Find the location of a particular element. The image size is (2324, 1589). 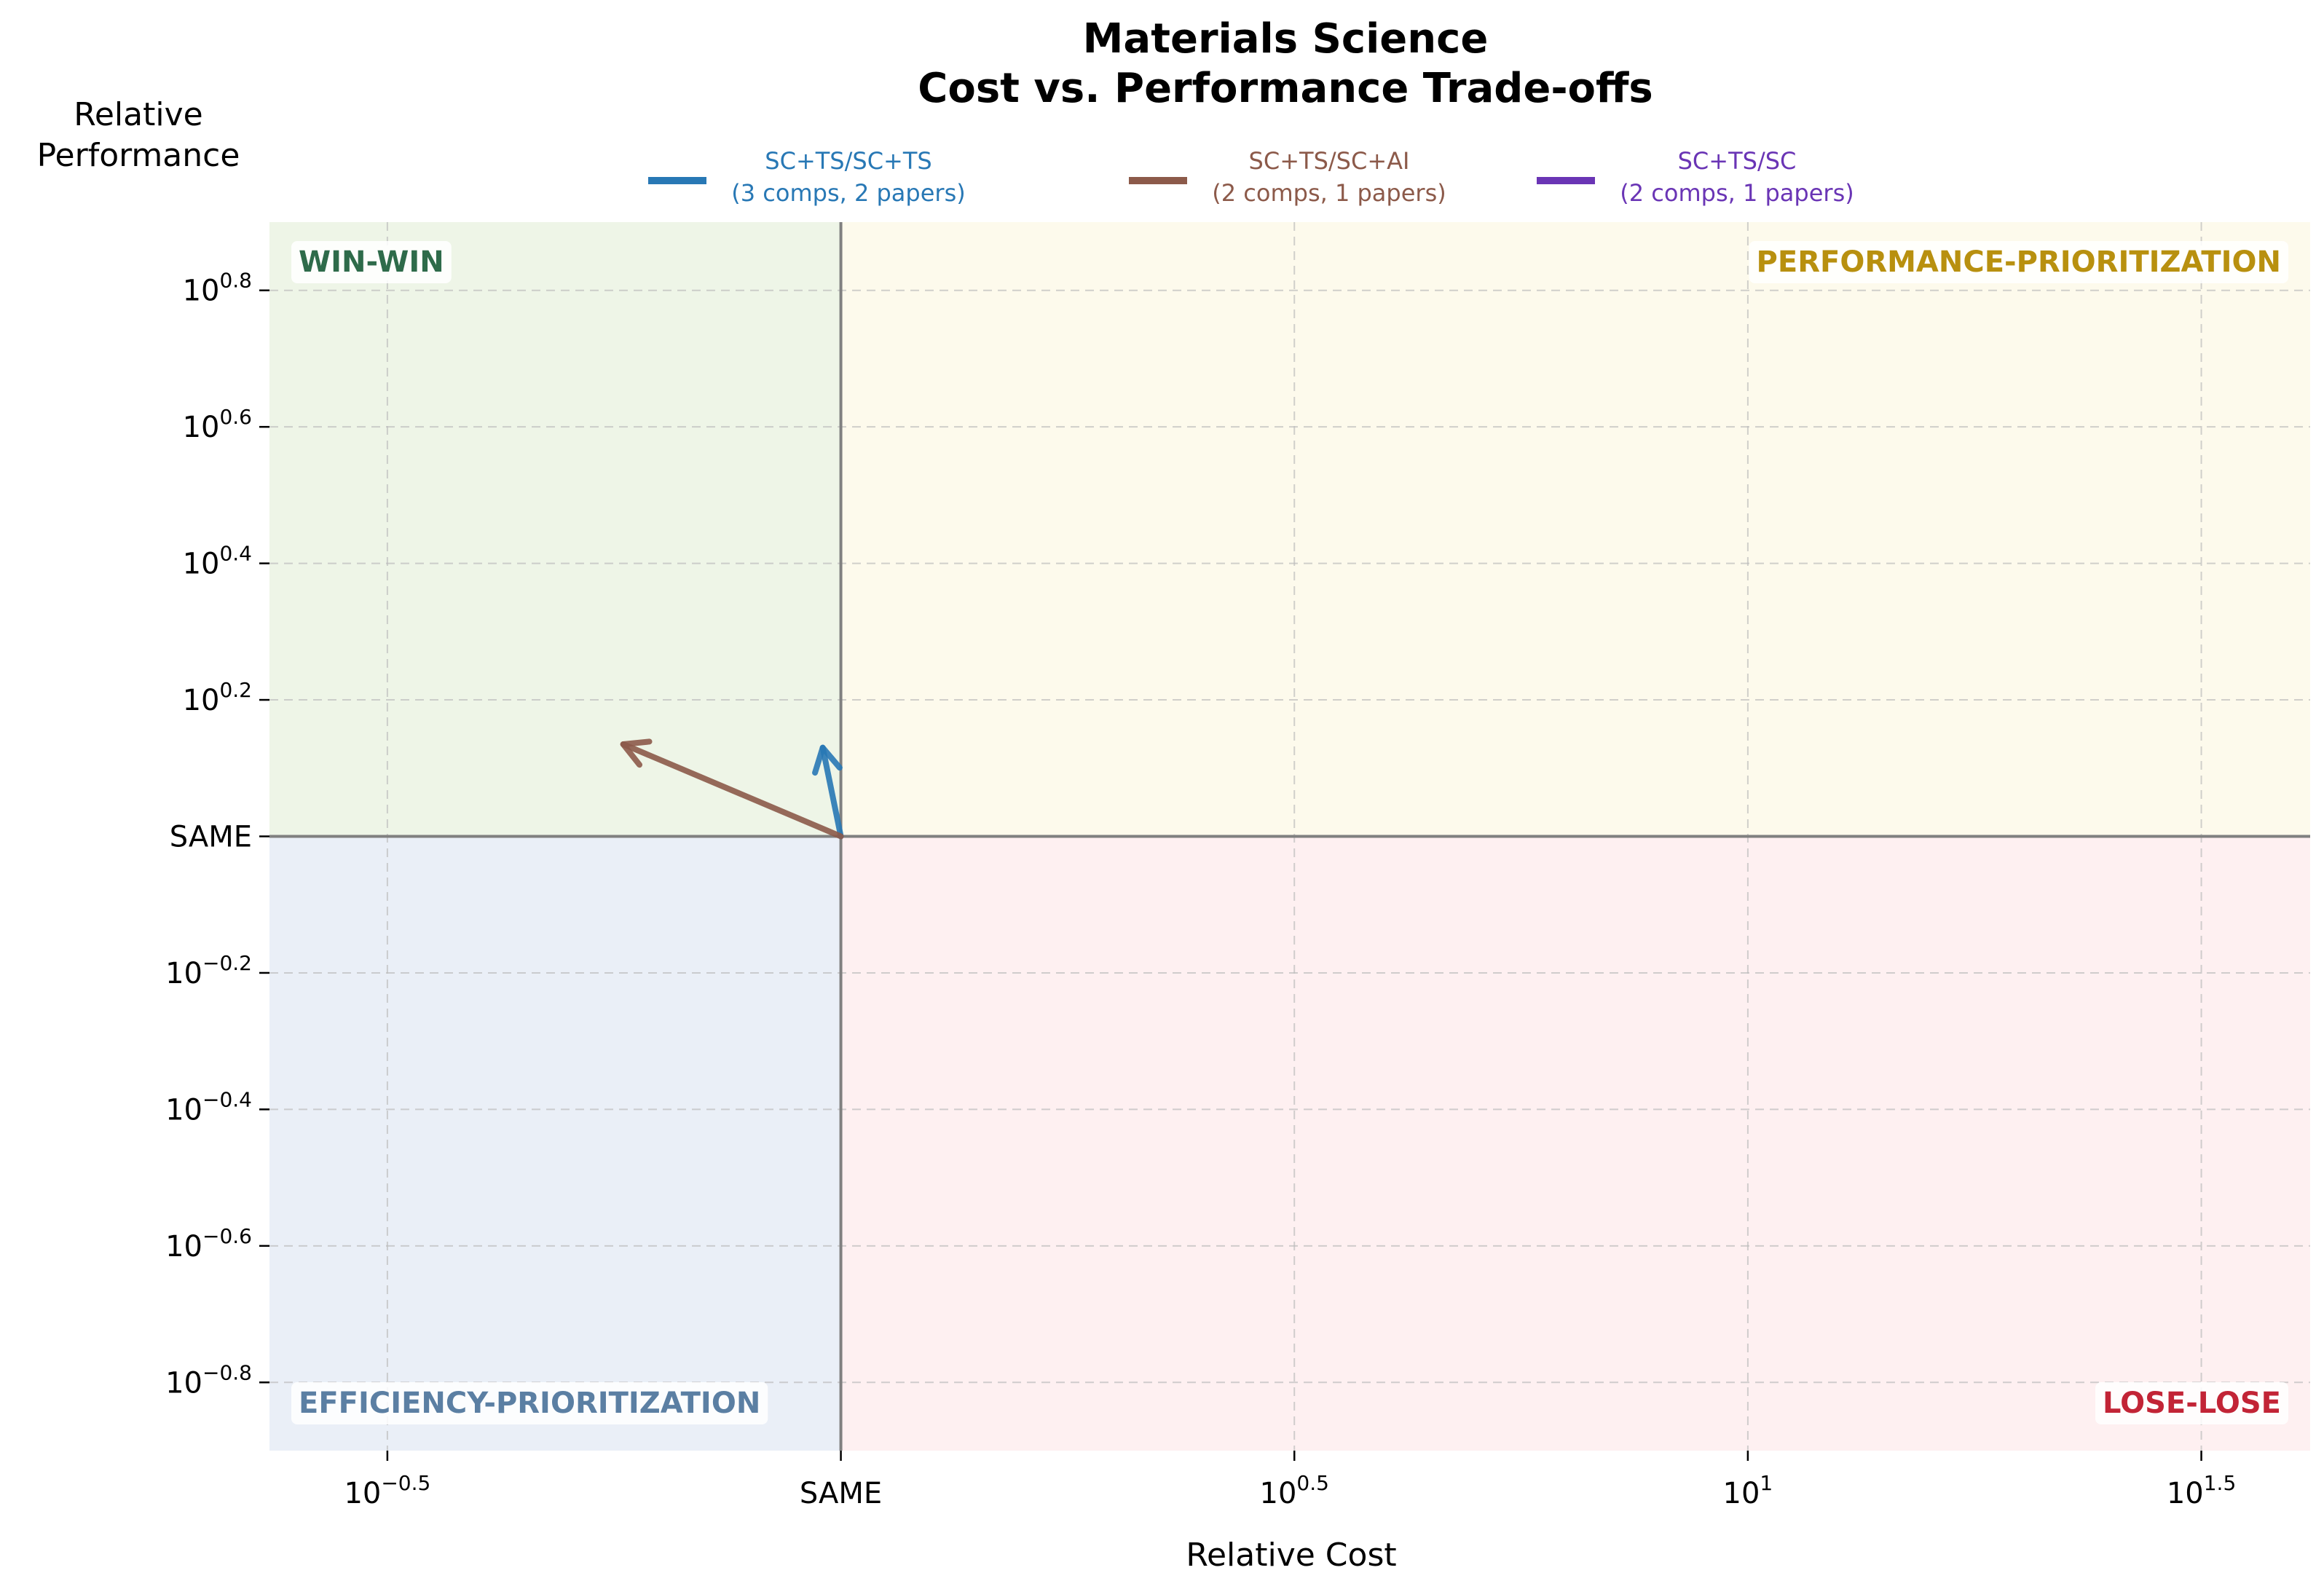

quadrant-label-text: WIN-WIN is located at coordinates (371, 262).